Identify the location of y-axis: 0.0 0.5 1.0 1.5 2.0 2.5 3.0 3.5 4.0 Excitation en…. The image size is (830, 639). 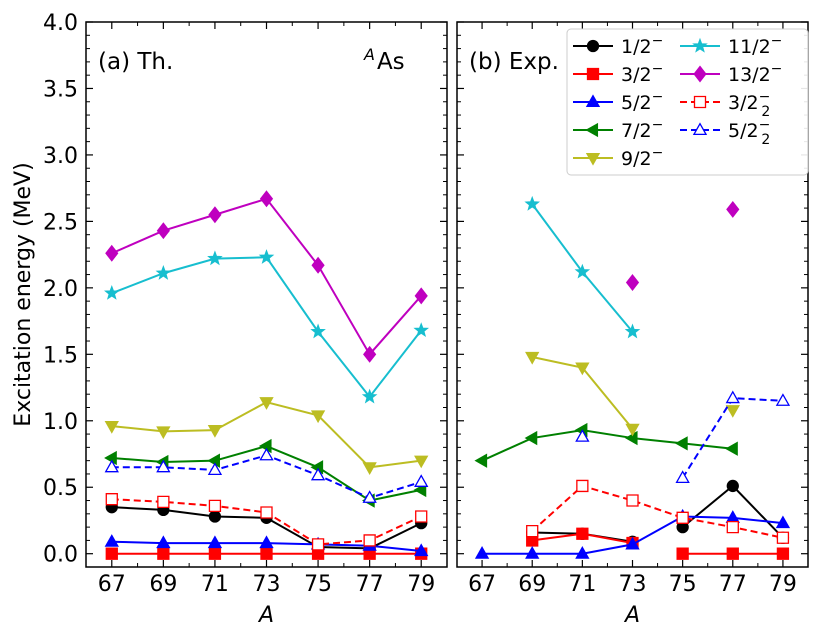
(44, 289).